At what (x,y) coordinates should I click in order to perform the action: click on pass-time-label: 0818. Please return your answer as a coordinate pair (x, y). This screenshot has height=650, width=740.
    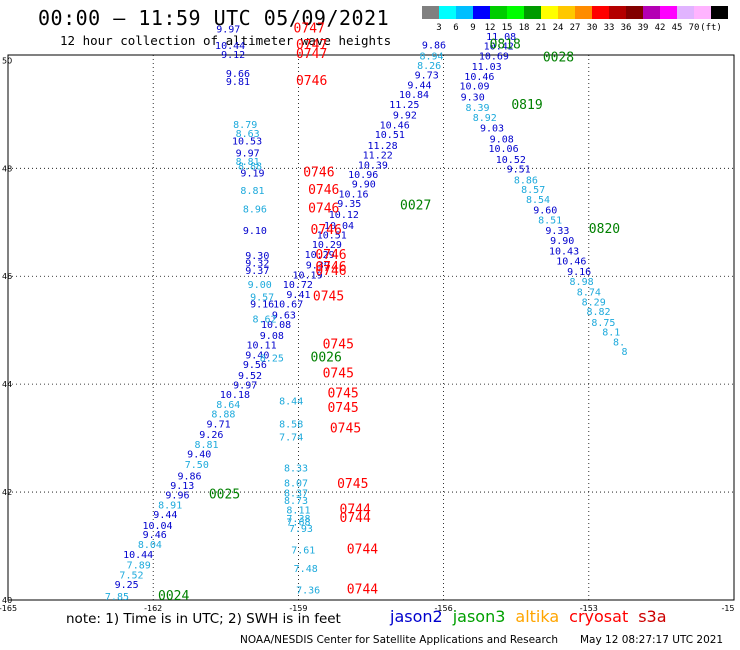
    Looking at the image, I should click on (505, 45).